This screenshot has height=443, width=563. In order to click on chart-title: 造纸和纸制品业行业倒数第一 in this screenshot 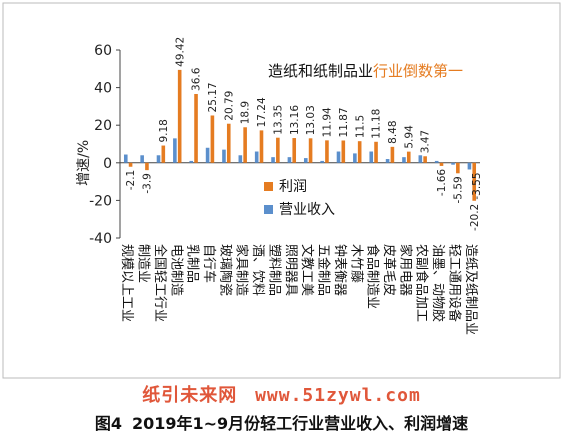, I will do `click(365, 71)`.